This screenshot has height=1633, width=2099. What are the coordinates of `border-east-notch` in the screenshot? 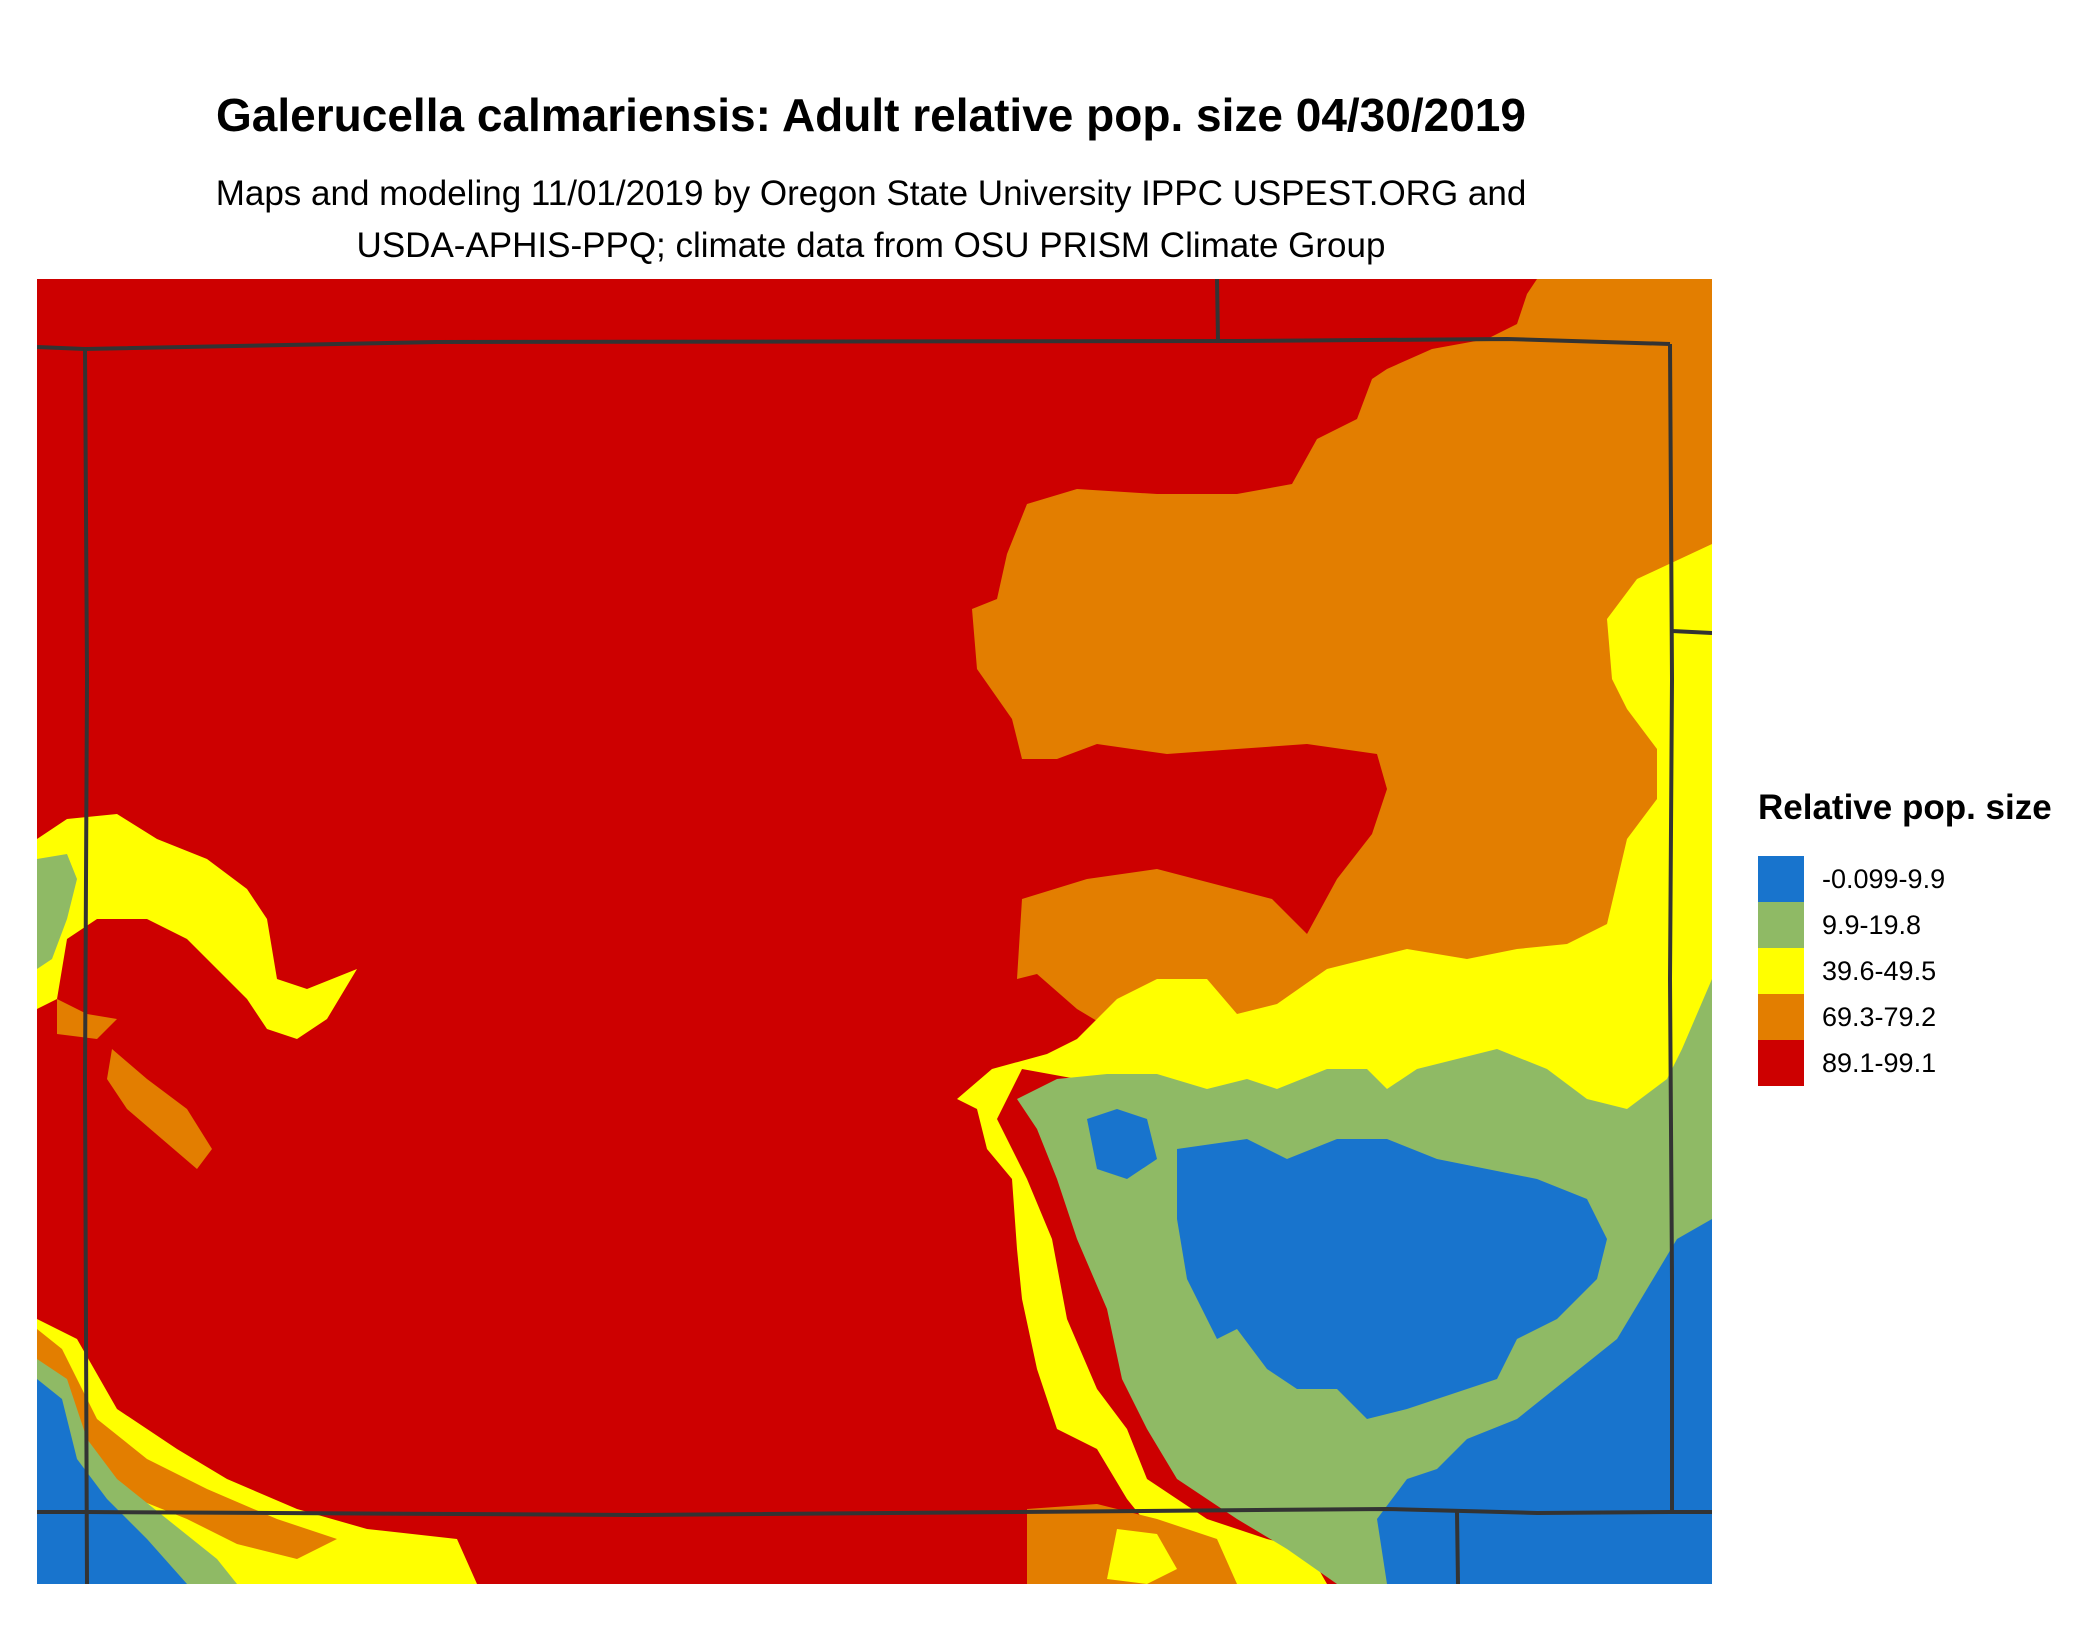 It's located at (1691, 632).